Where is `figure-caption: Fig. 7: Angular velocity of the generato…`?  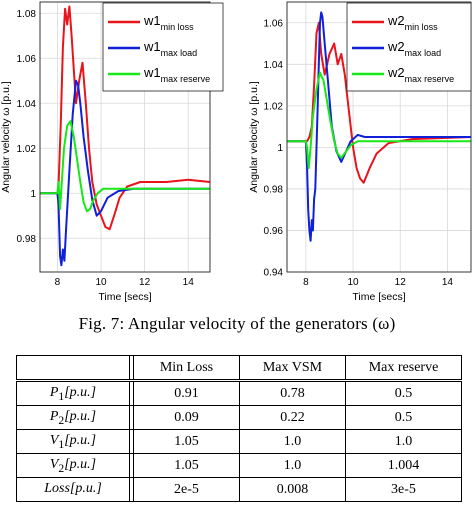 figure-caption: Fig. 7: Angular velocity of the generato… is located at coordinates (237, 323).